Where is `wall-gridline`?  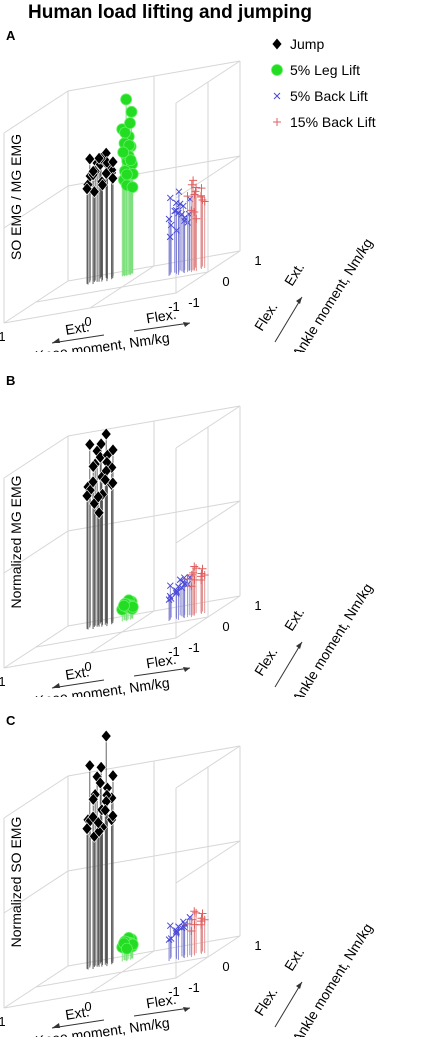 wall-gridline is located at coordinates (122, 877).